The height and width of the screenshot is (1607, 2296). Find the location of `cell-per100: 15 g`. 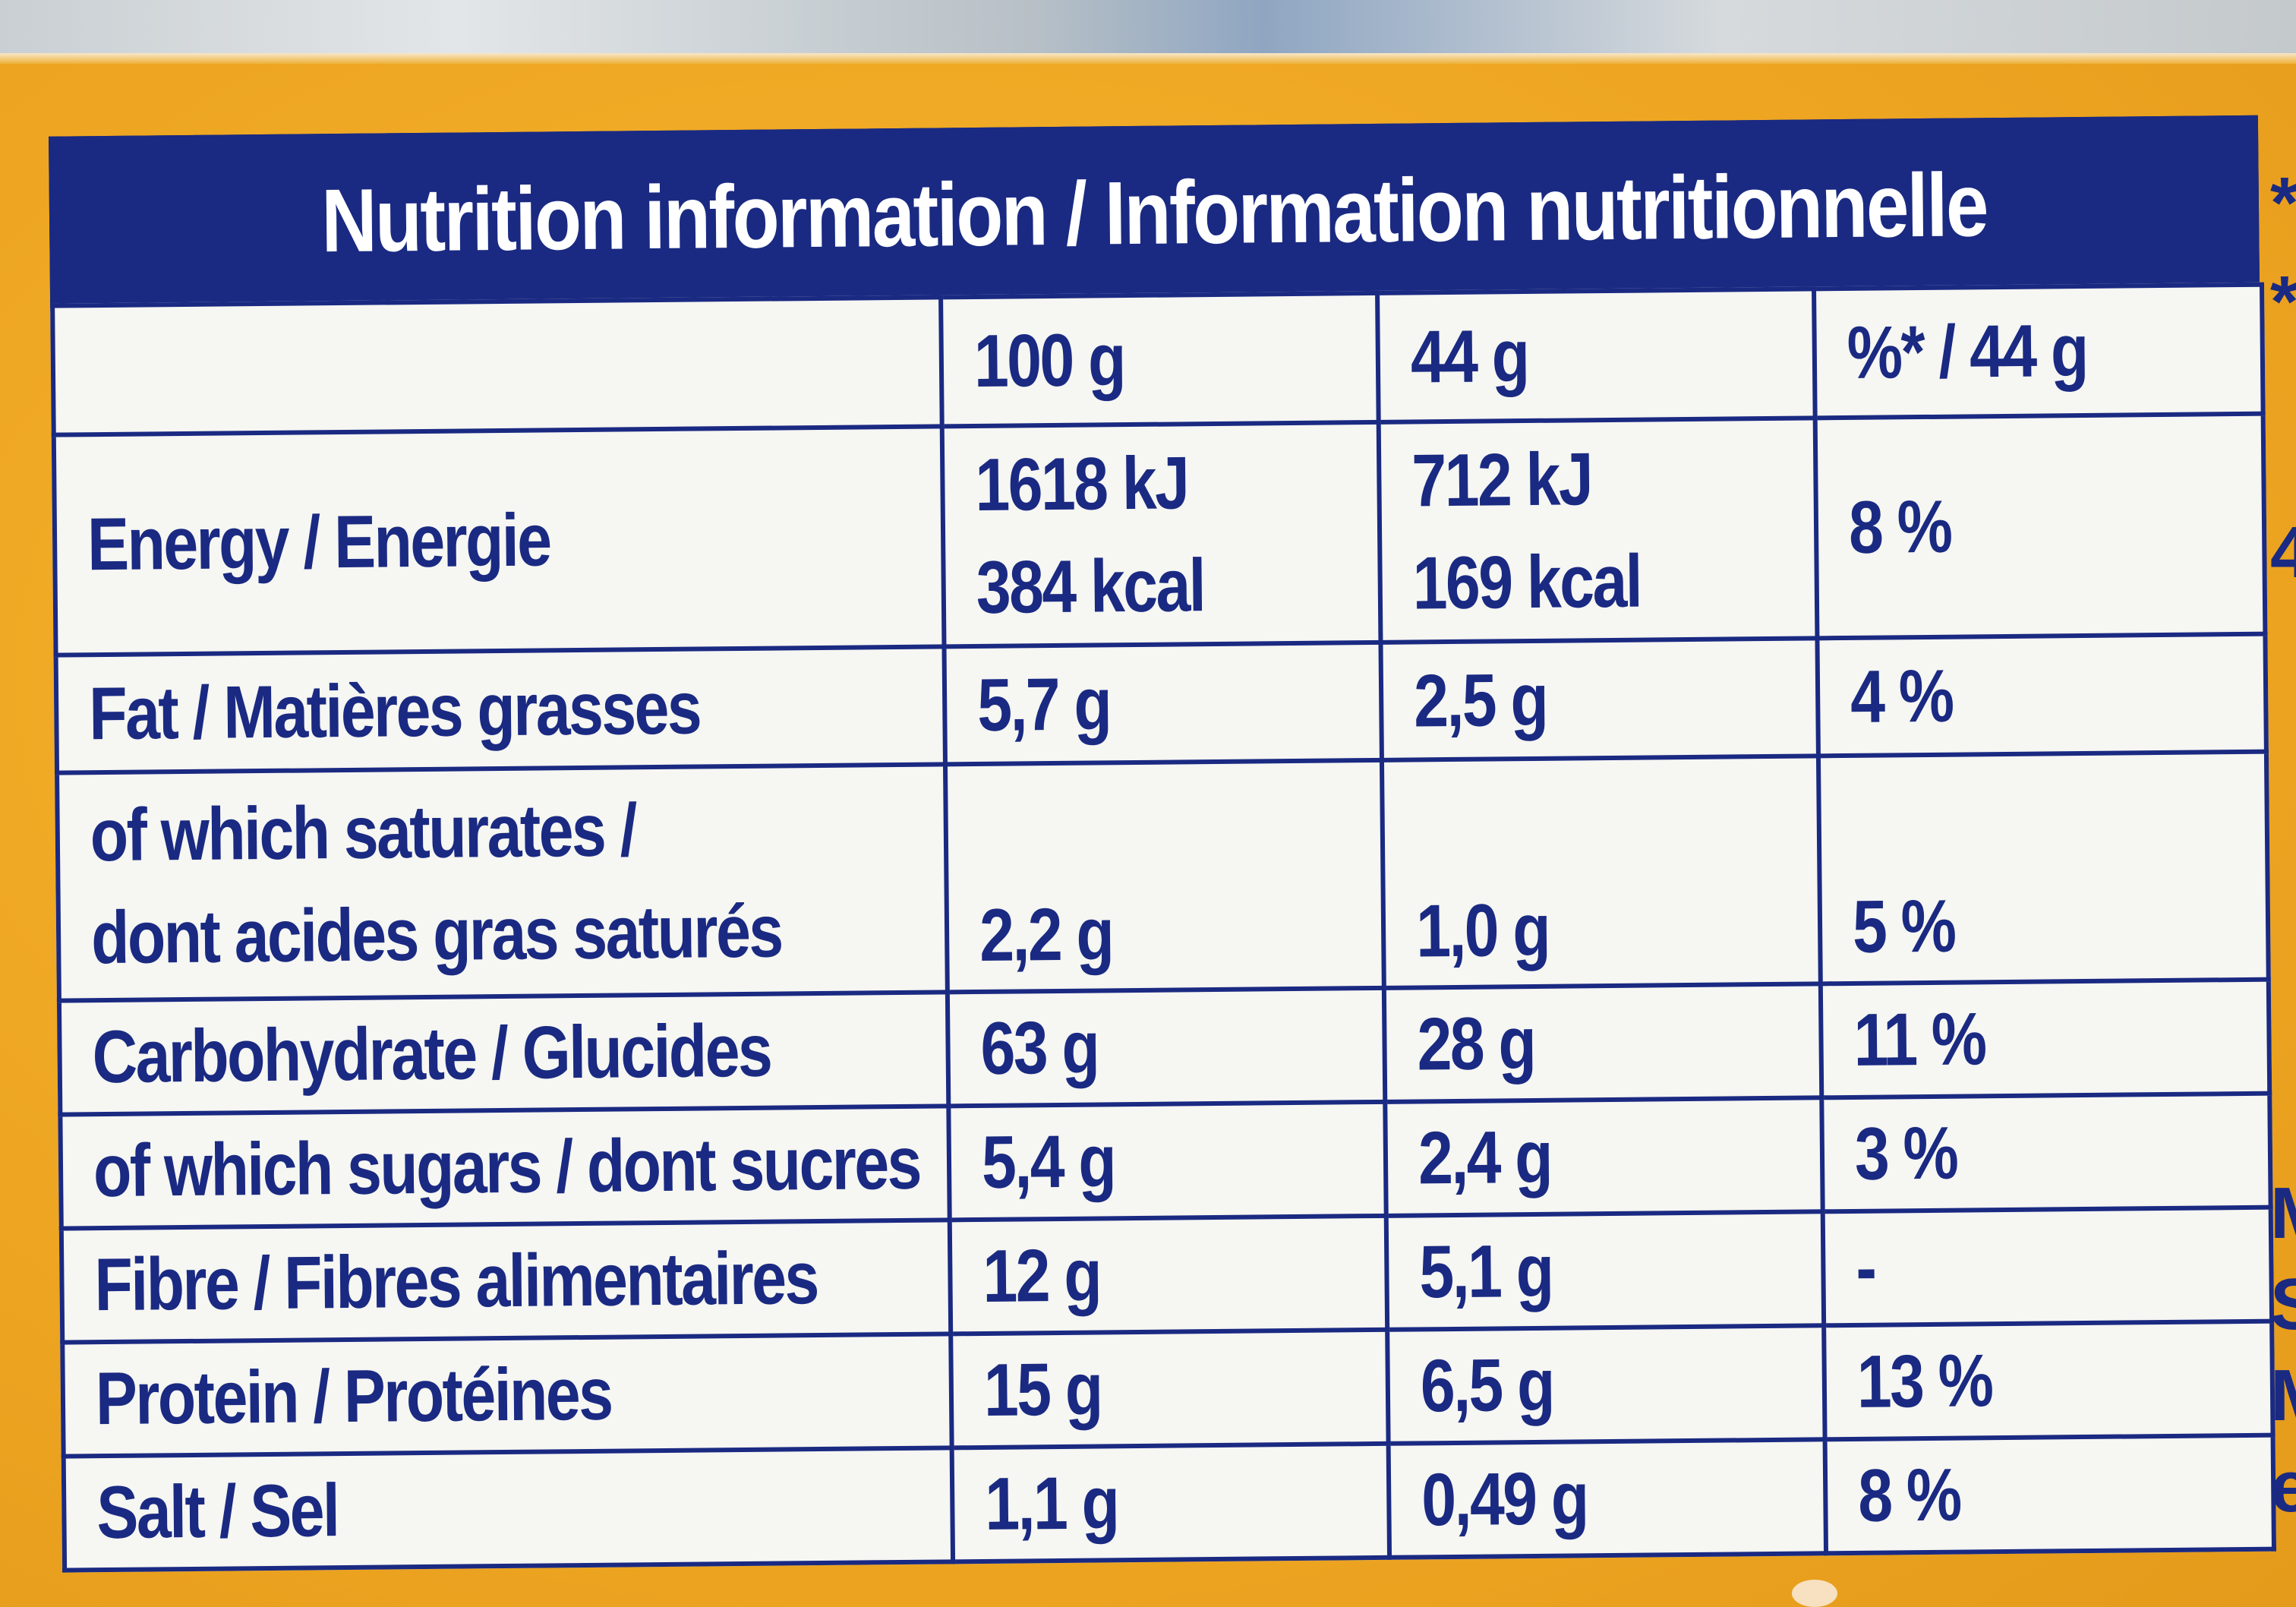

cell-per100: 15 g is located at coordinates (1170, 1388).